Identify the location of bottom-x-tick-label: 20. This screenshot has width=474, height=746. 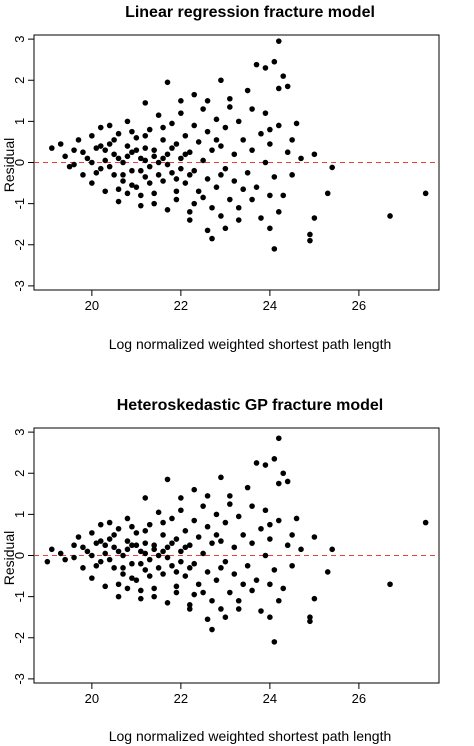
(92, 698).